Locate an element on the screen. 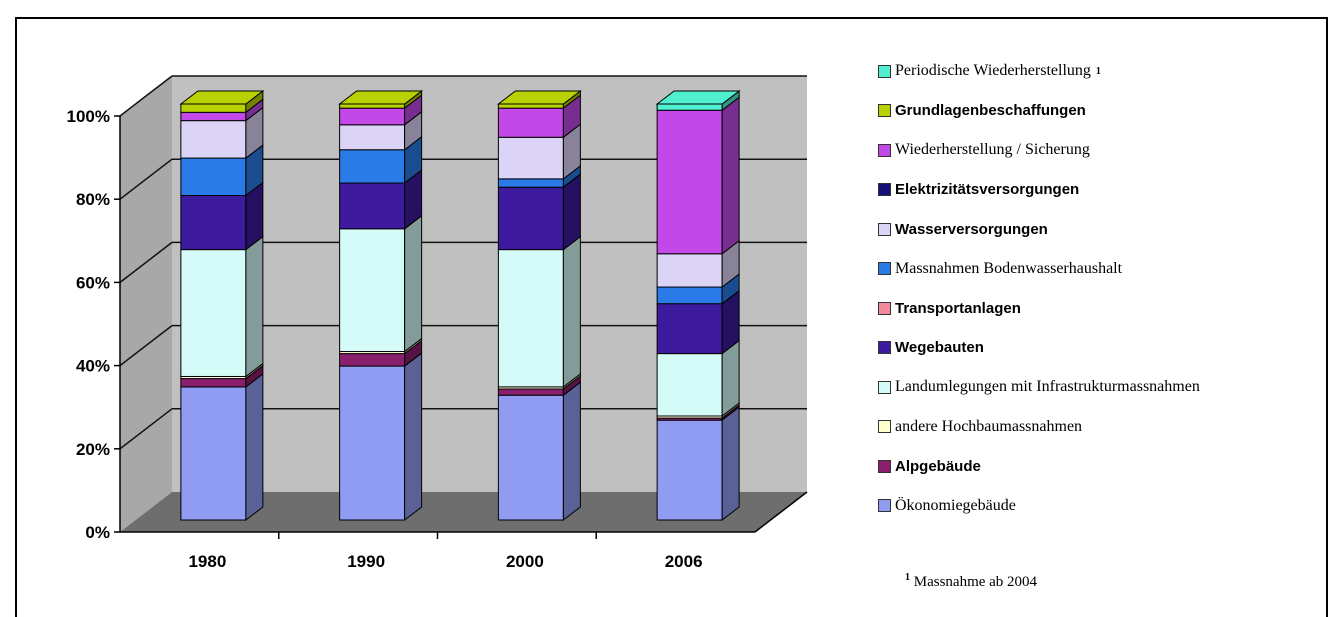  y-tick-label: 0% is located at coordinates (97, 532).